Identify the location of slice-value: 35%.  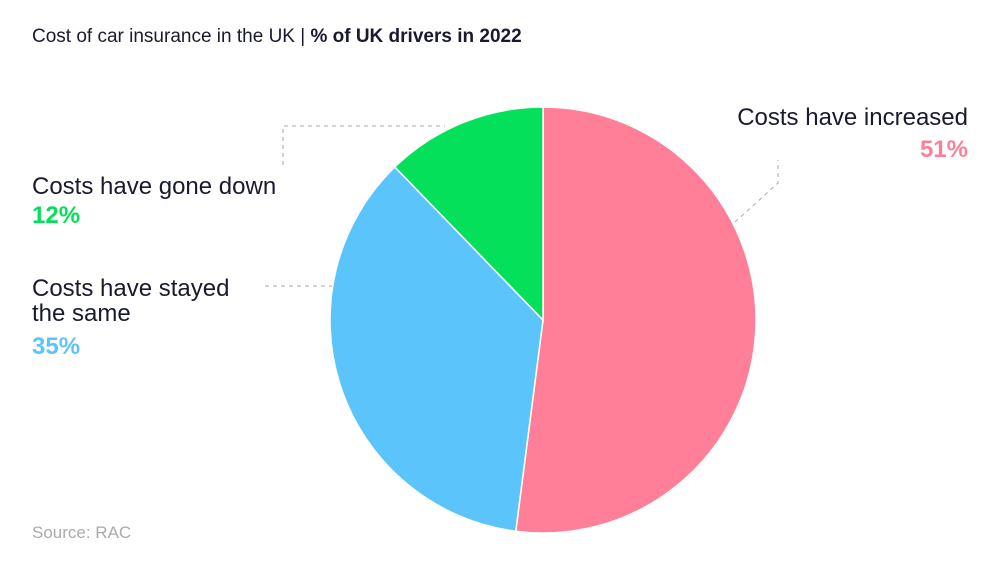
(56, 346).